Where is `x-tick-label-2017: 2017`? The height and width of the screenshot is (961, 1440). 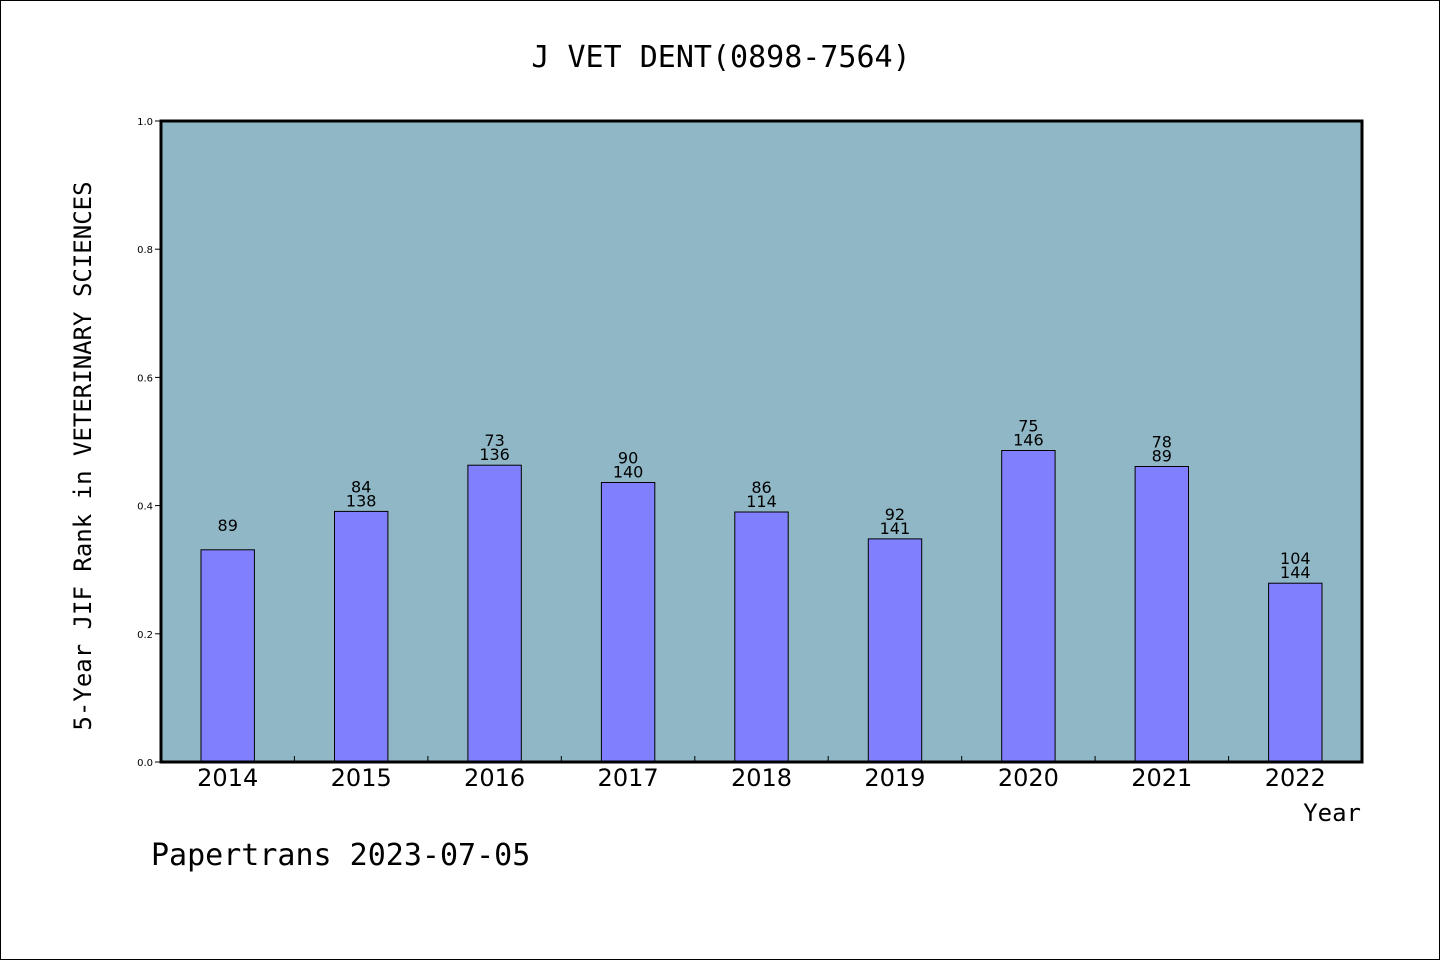
x-tick-label-2017: 2017 is located at coordinates (628, 778).